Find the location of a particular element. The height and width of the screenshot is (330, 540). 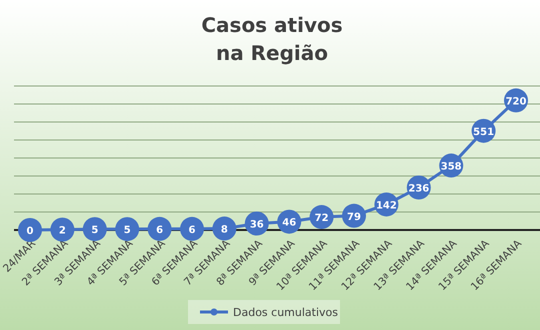

data-label: 36 is located at coordinates (257, 225).